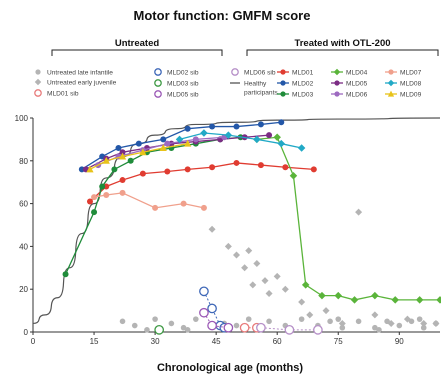 This screenshot has width=441, height=378. What do you see at coordinates (282, 82) in the screenshot?
I see `legend-swatch-mld02` at bounding box center [282, 82].